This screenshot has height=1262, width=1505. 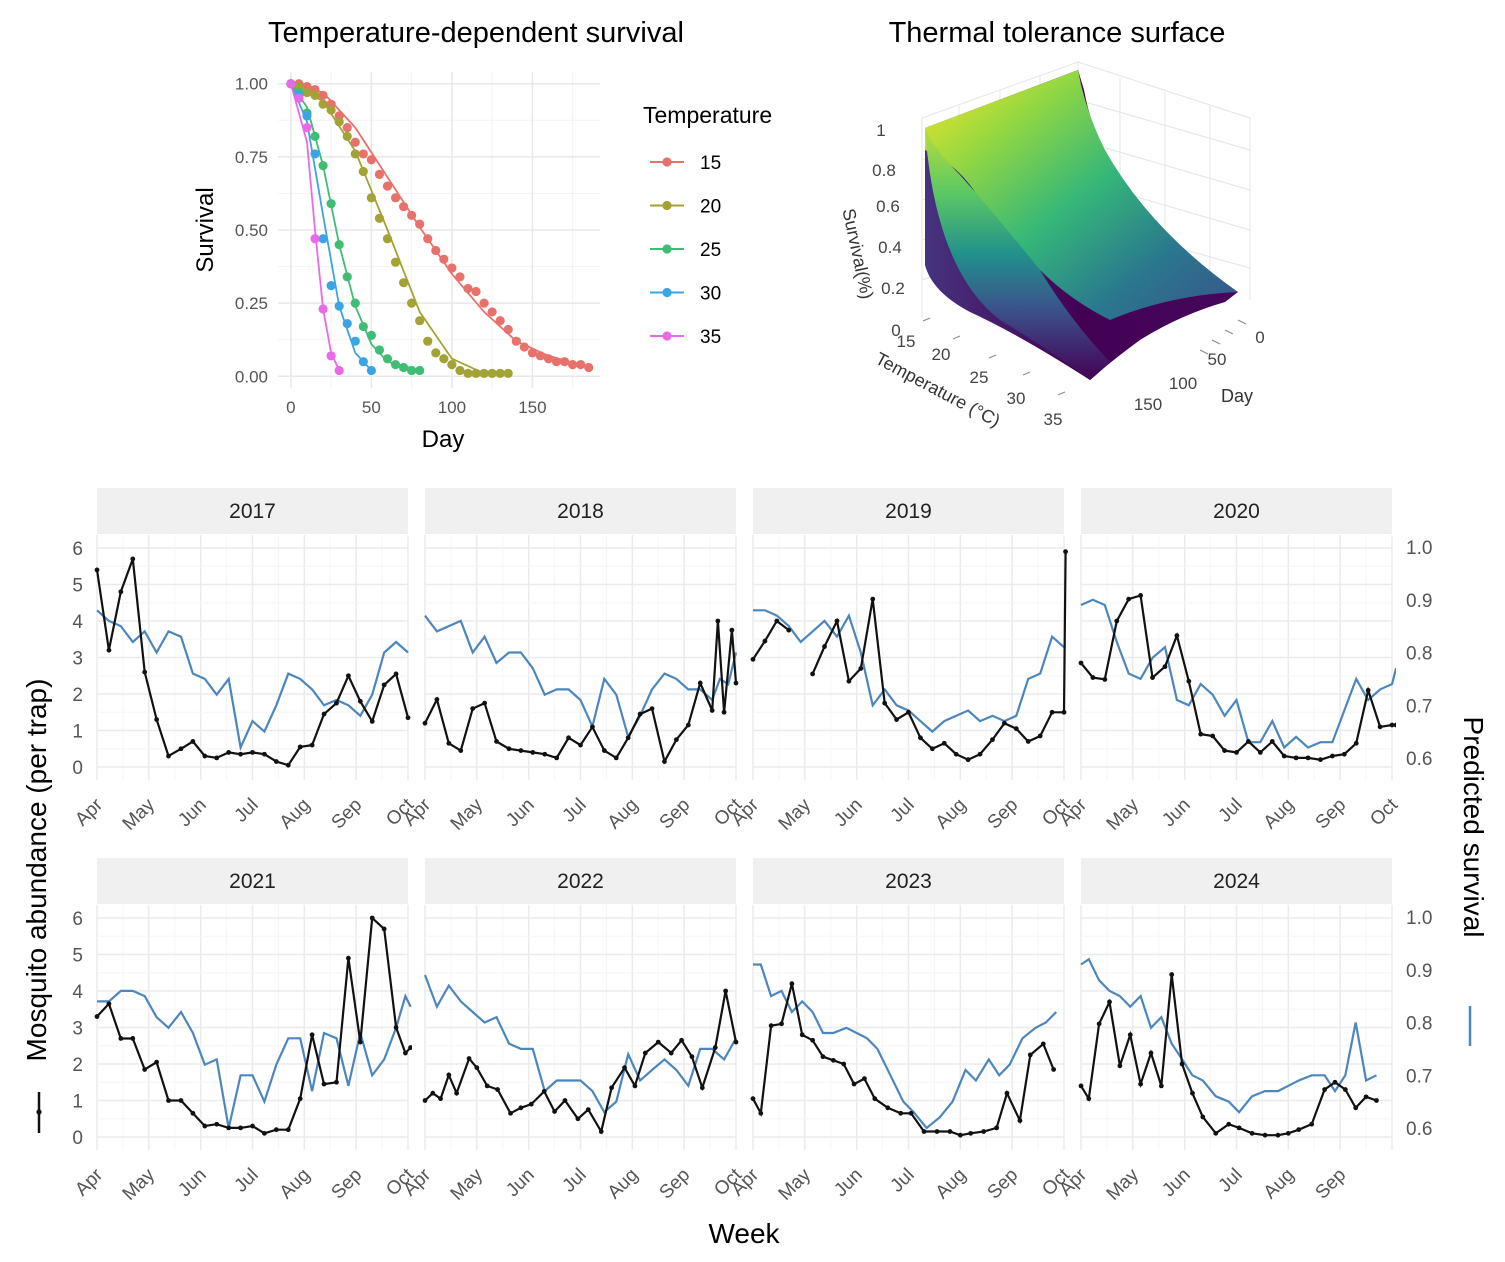 I want to click on observed-abundance-line-2020, so click(x=1238, y=677).